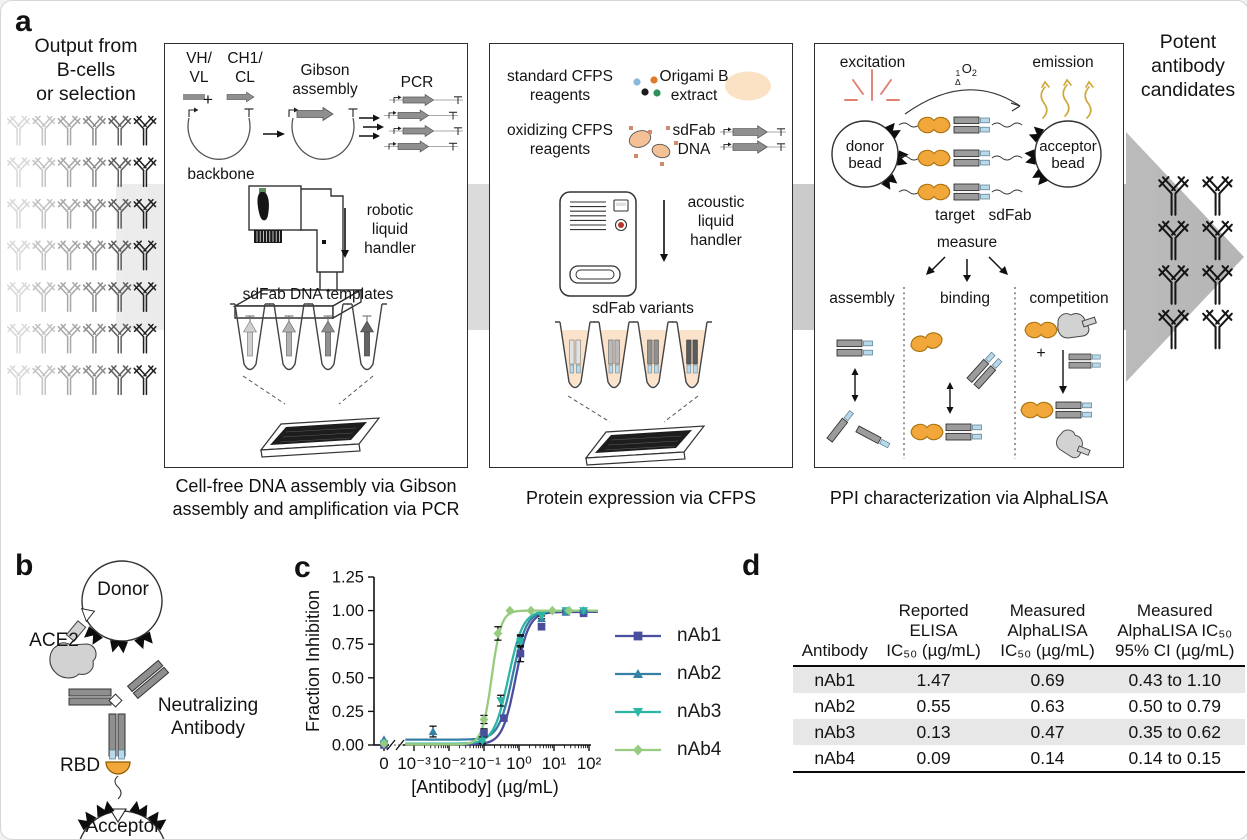  What do you see at coordinates (449, 763) in the screenshot?
I see `x-tick-label: 10⁻²` at bounding box center [449, 763].